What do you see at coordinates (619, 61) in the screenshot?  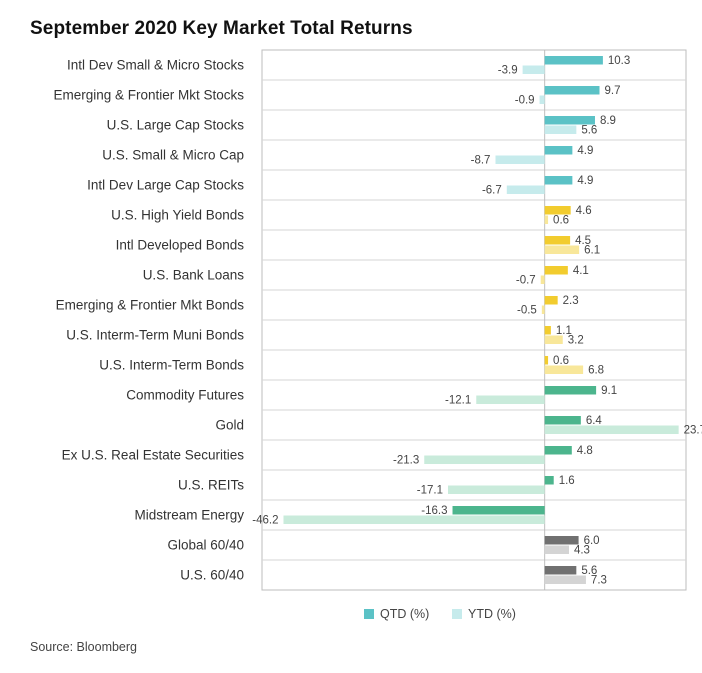 I see `qtd-value-label: 10.3` at bounding box center [619, 61].